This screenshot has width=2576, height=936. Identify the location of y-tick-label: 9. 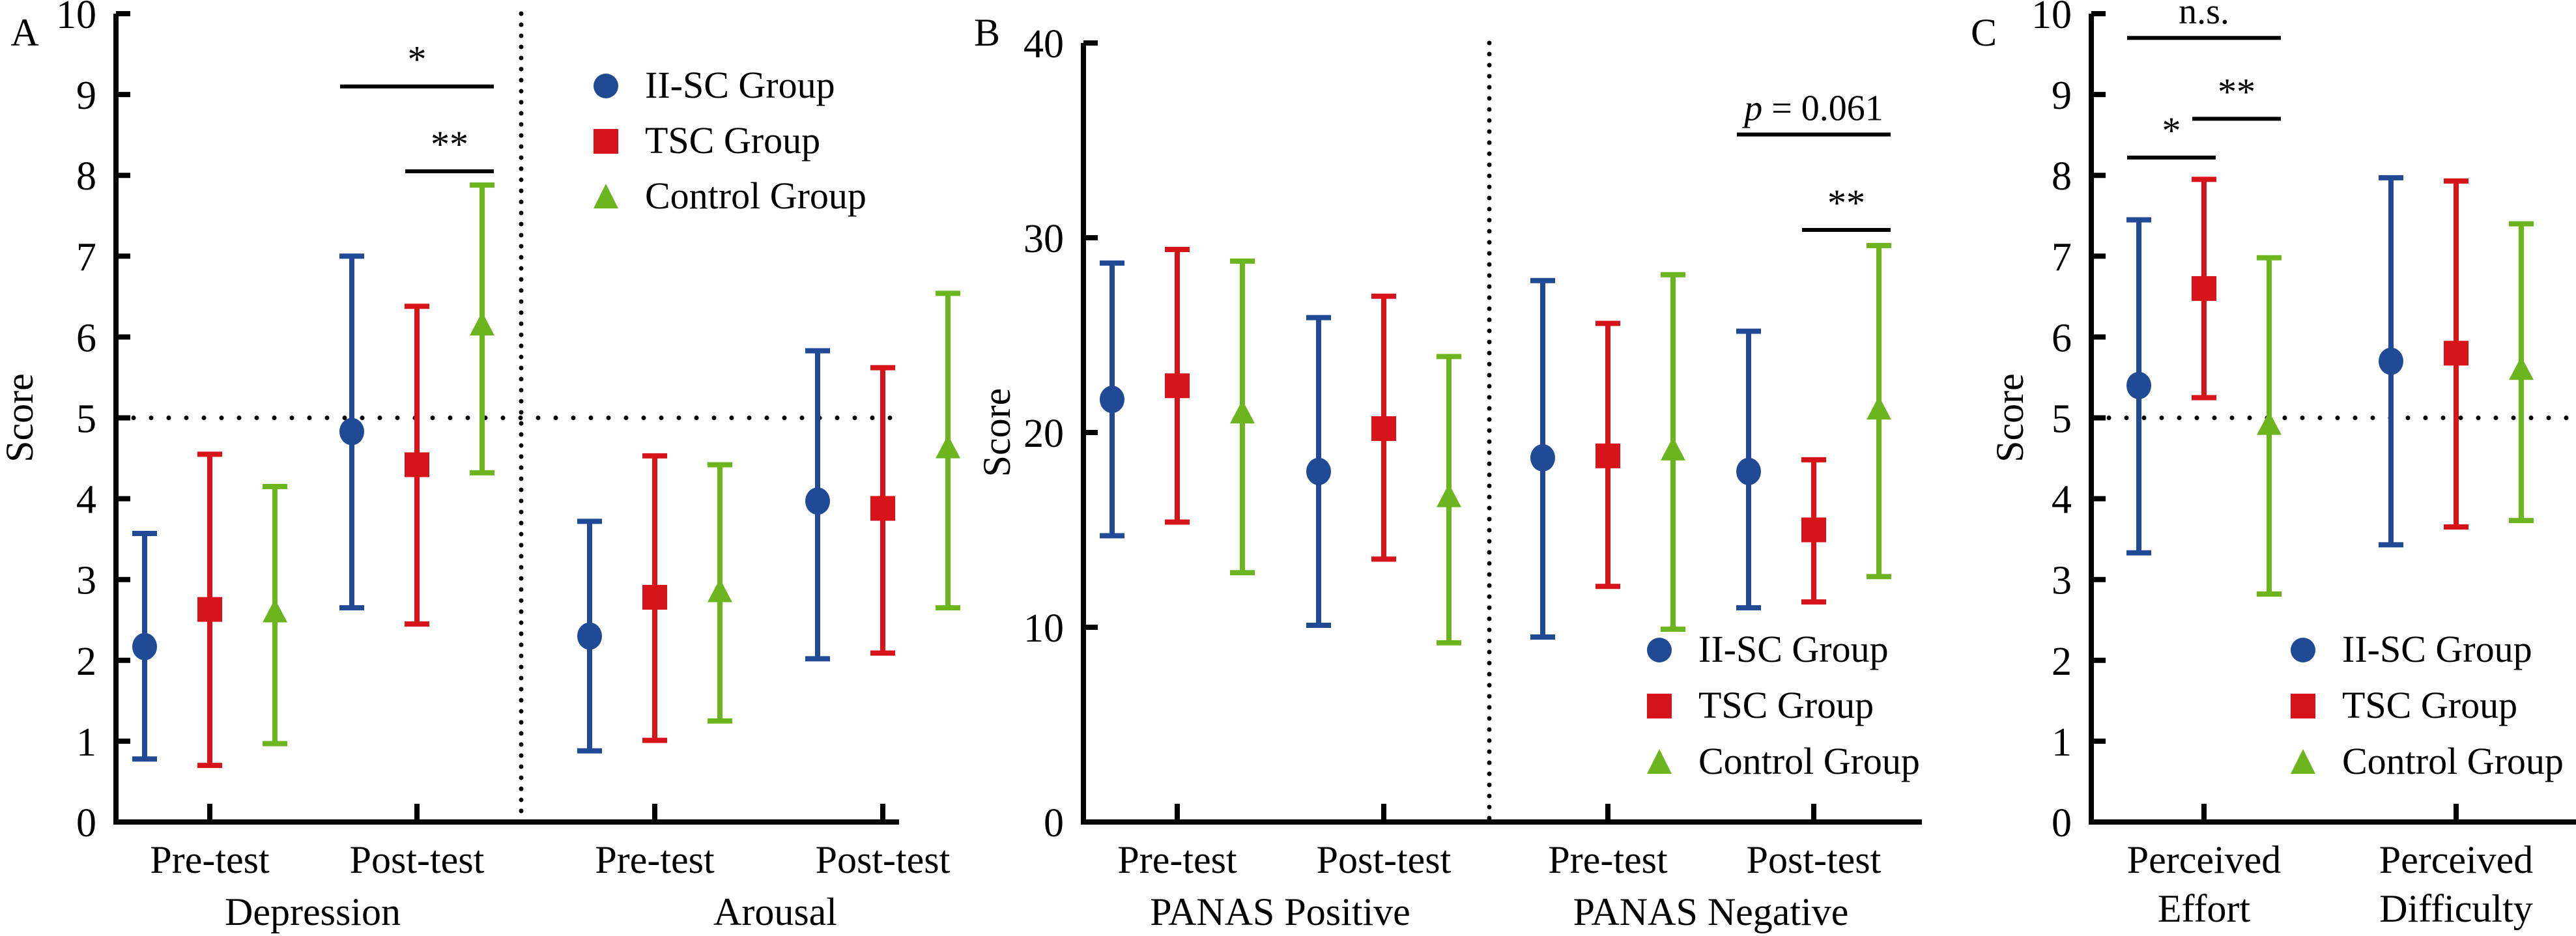
(2062, 96).